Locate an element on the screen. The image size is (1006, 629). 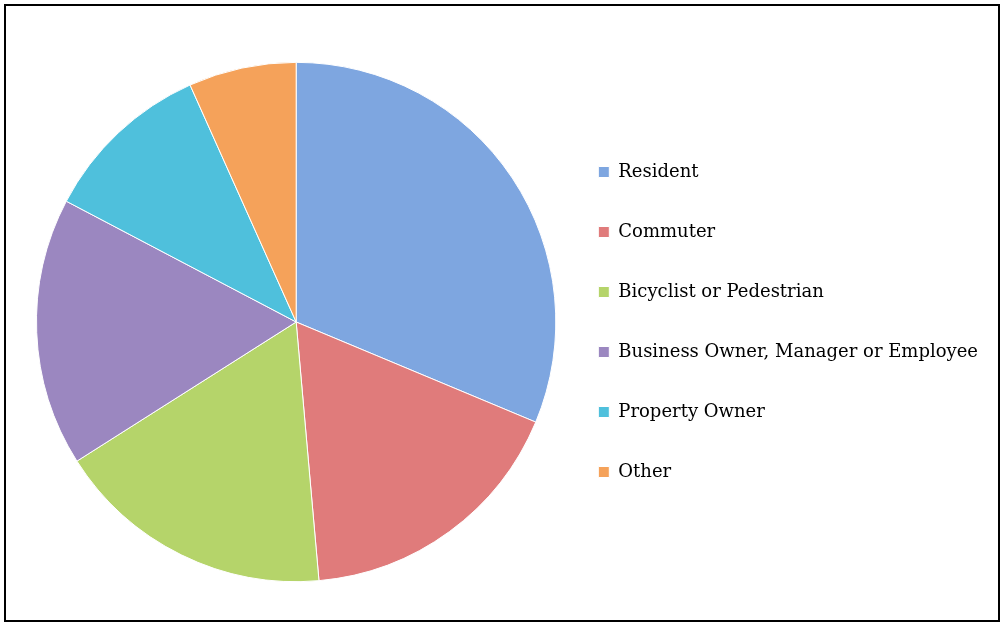
legend-label: Property Owner is located at coordinates (692, 410).